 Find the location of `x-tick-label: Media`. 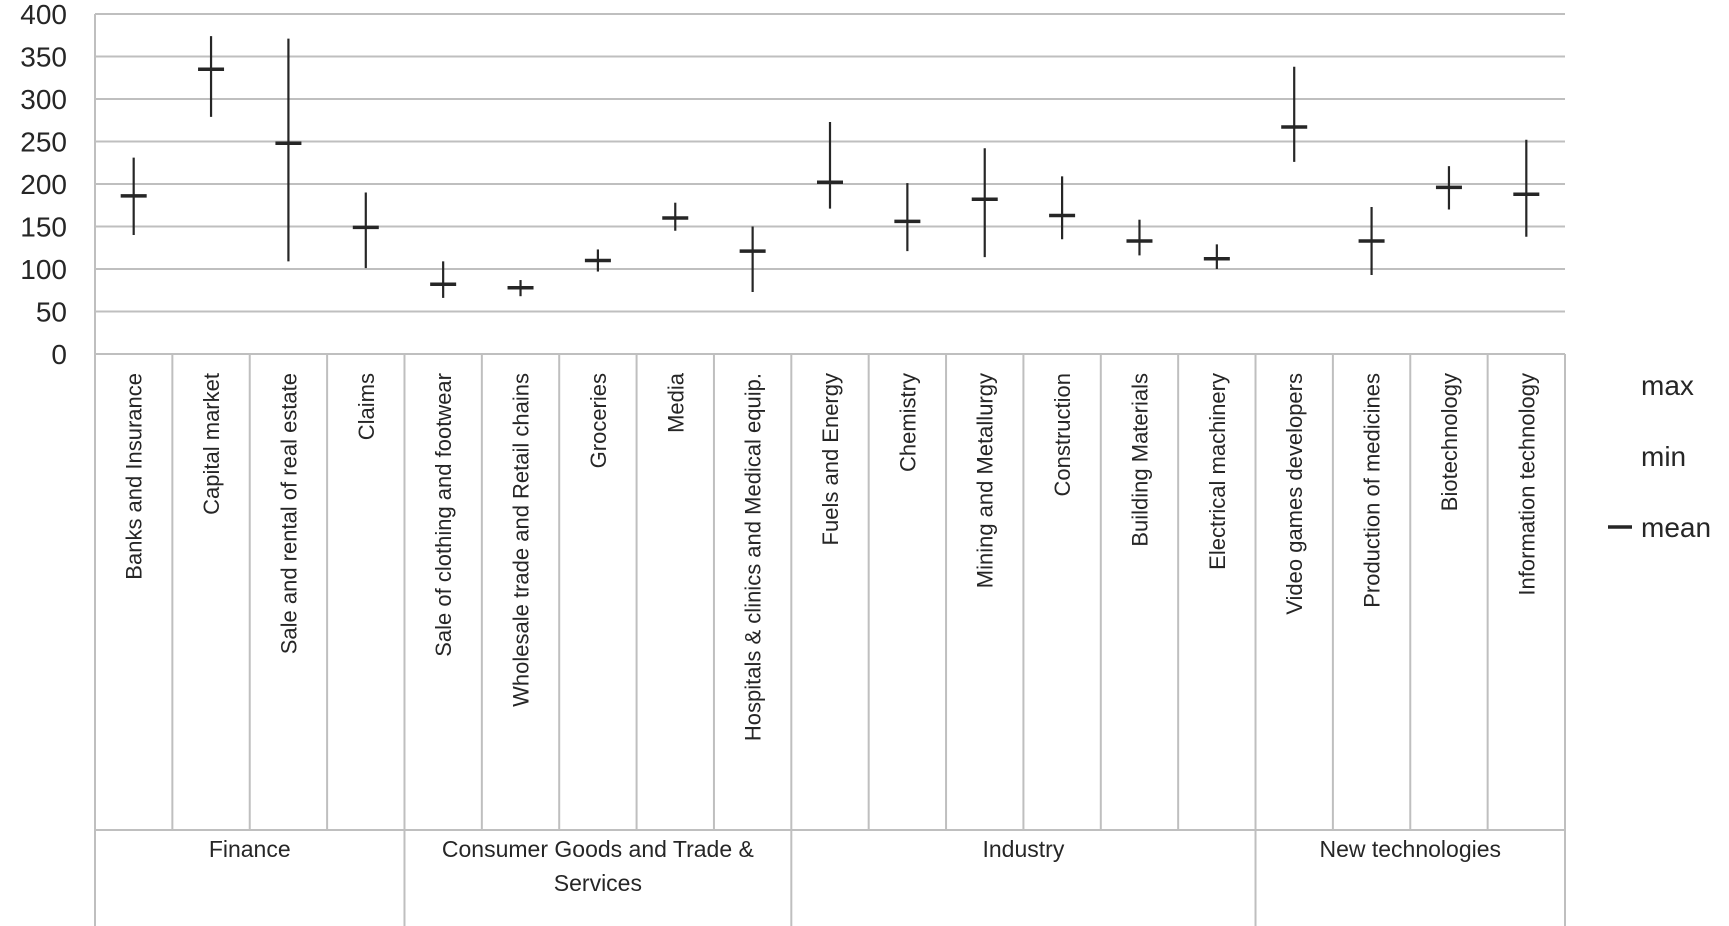

x-tick-label: Media is located at coordinates (675, 402).